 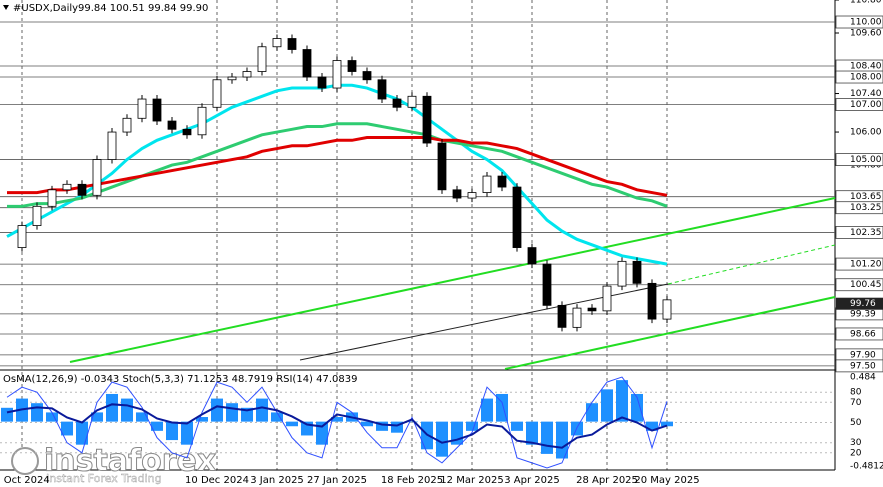 What do you see at coordinates (670, 333) in the screenshot?
I see `channel-lower` at bounding box center [670, 333].